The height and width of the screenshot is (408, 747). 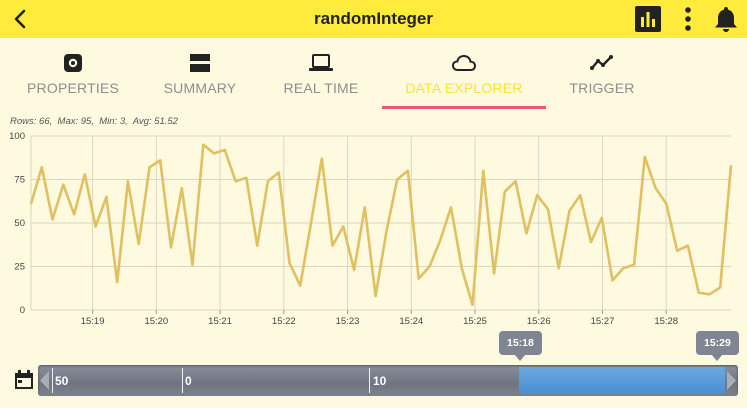 What do you see at coordinates (539, 321) in the screenshot?
I see `x-tick-label: 15:26` at bounding box center [539, 321].